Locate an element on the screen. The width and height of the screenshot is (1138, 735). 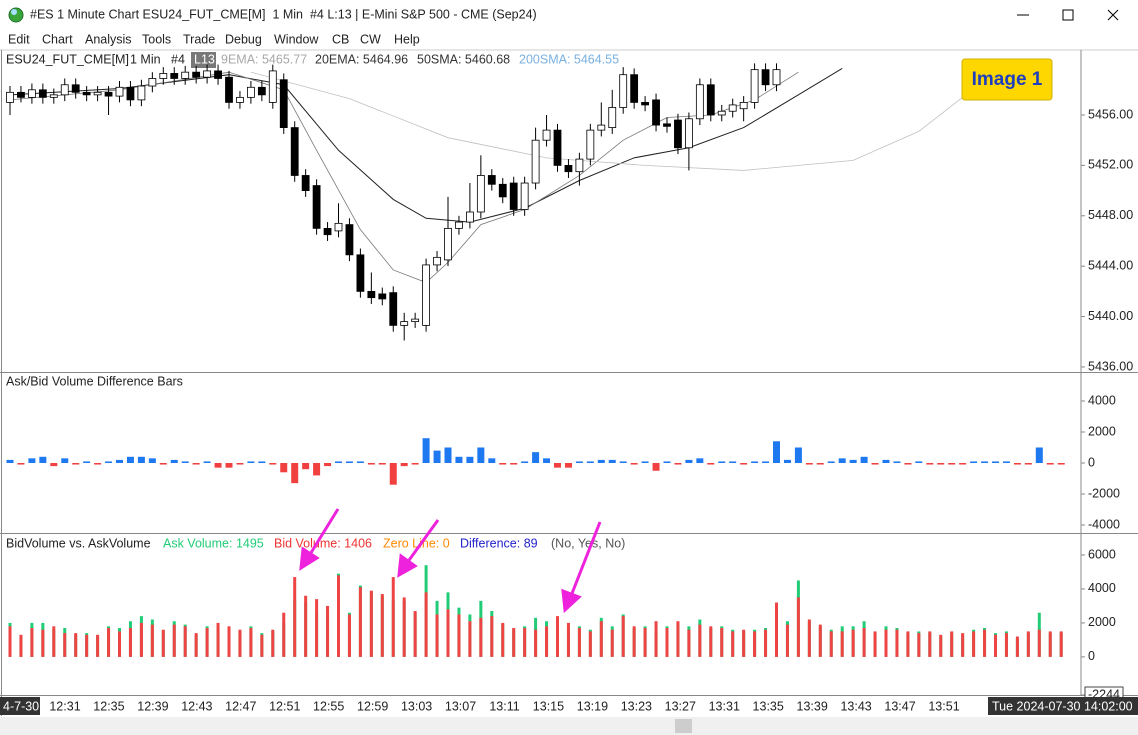
x-tick-label: 12:43 is located at coordinates (196, 706).